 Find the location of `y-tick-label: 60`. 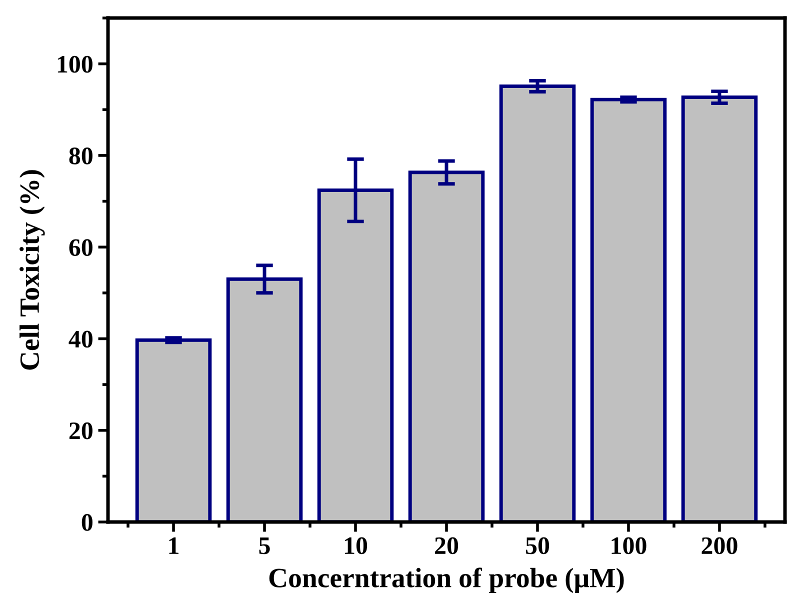

y-tick-label: 60 is located at coordinates (80, 247).